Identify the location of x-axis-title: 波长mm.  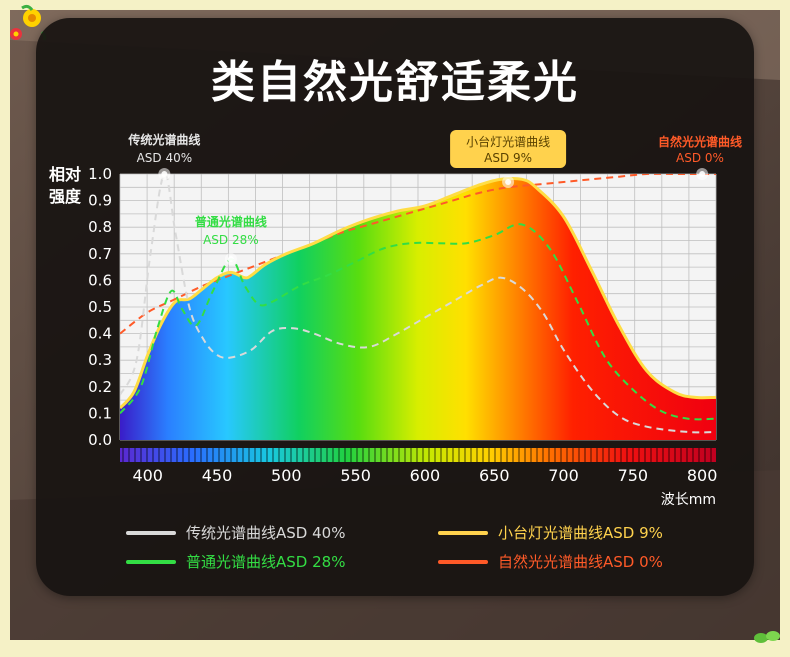
(688, 500).